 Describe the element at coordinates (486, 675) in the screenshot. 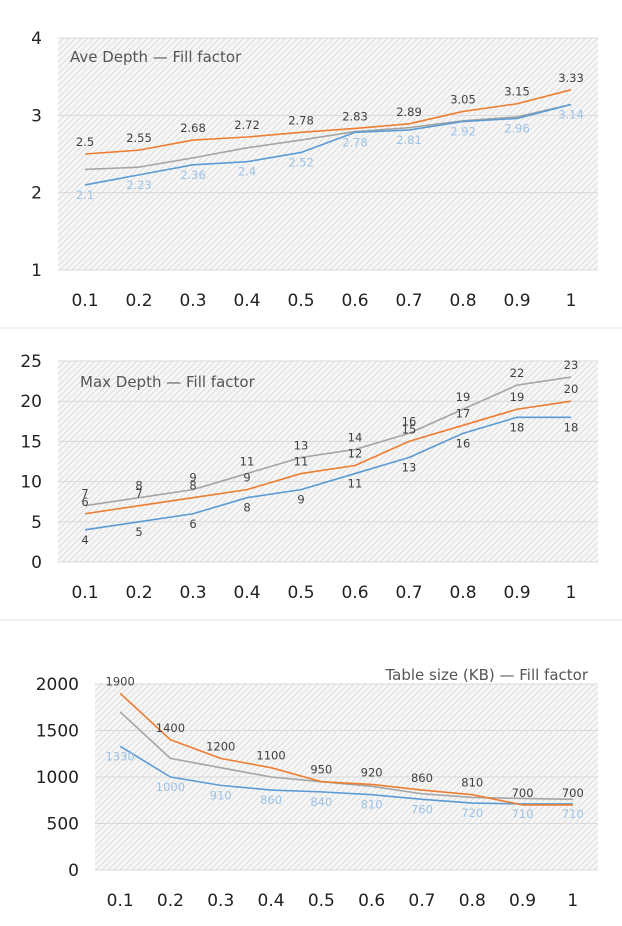

I see `chart-title: Table size (KB) — Fill factor` at that location.